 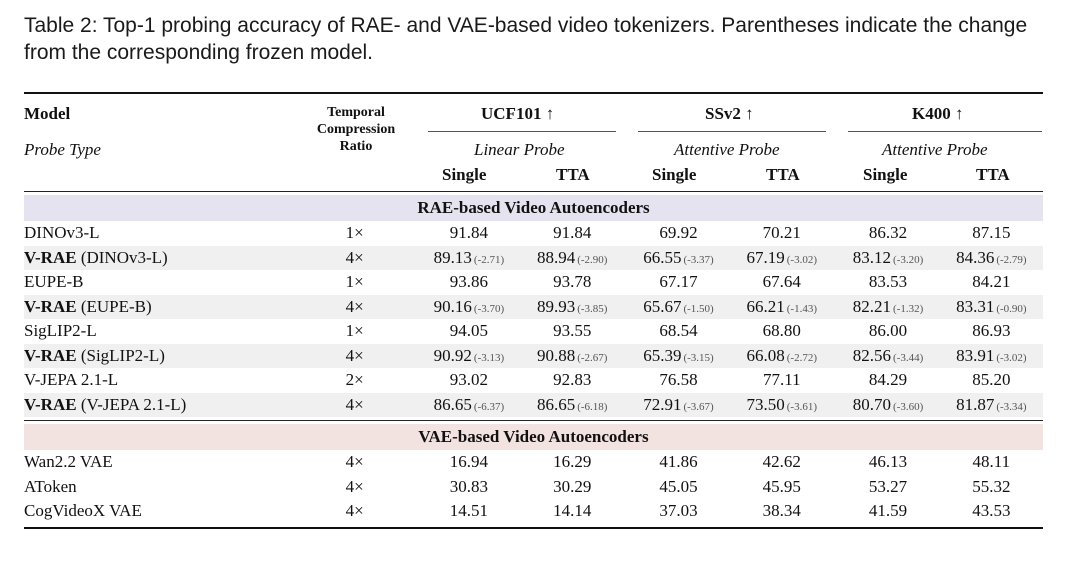 What do you see at coordinates (452, 306) in the screenshot?
I see `accuracy-value: 90.16` at bounding box center [452, 306].